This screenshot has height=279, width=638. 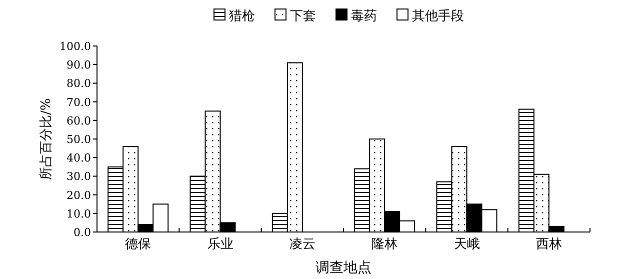 I want to click on y-tick-label: 100.0, so click(x=75, y=46).